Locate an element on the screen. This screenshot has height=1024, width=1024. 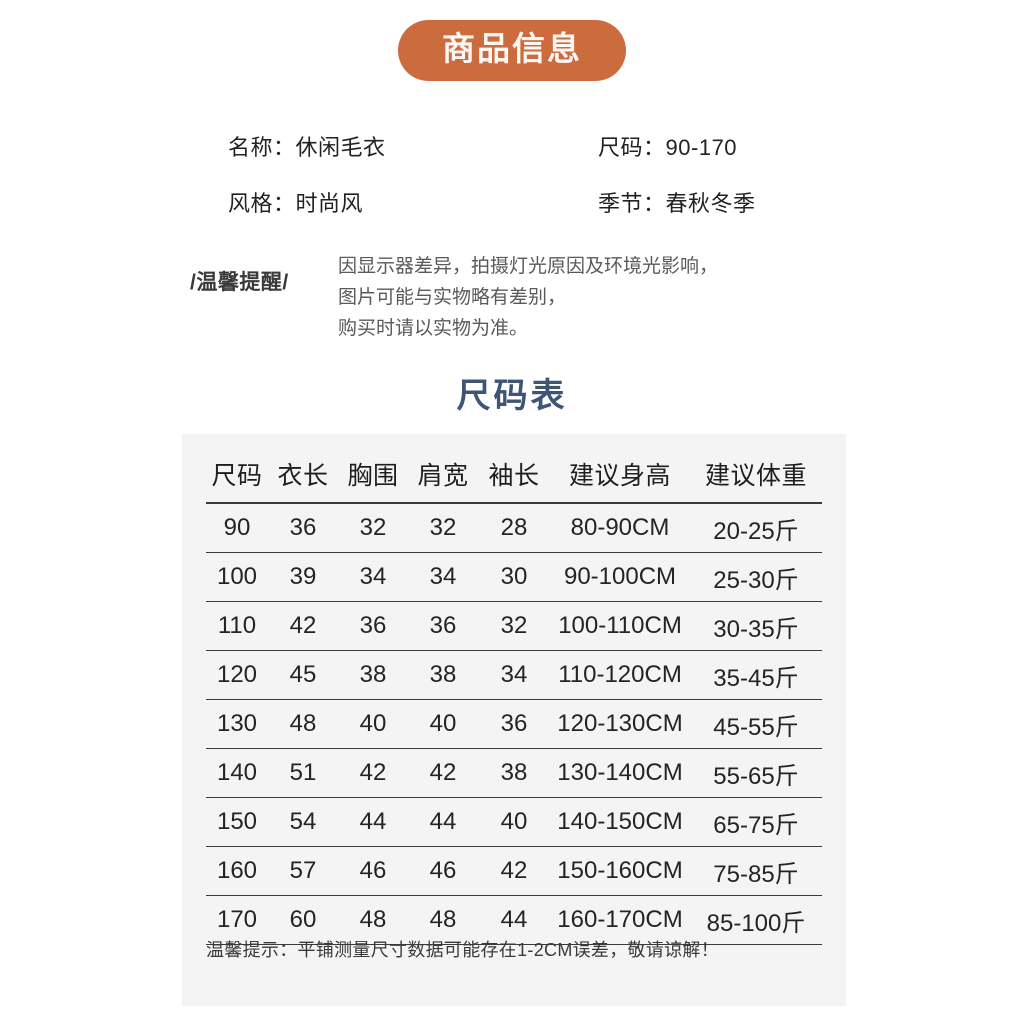
size-chart-header: 尺码 衣长 胸围 肩宽 袖长 建议身高 建议体重 is located at coordinates (514, 480).